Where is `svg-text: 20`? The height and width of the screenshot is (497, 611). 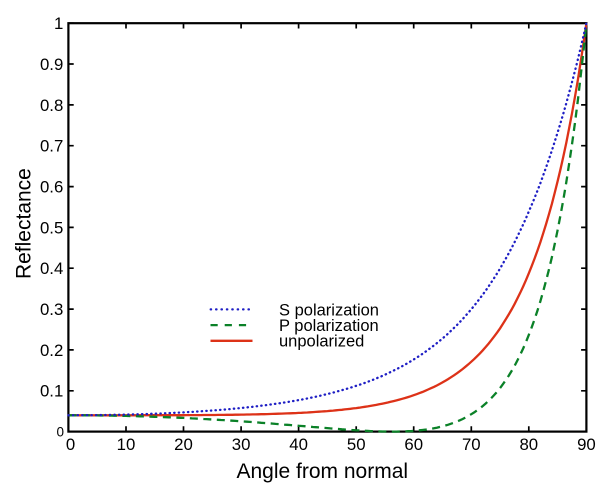 svg-text: 20 is located at coordinates (183, 444).